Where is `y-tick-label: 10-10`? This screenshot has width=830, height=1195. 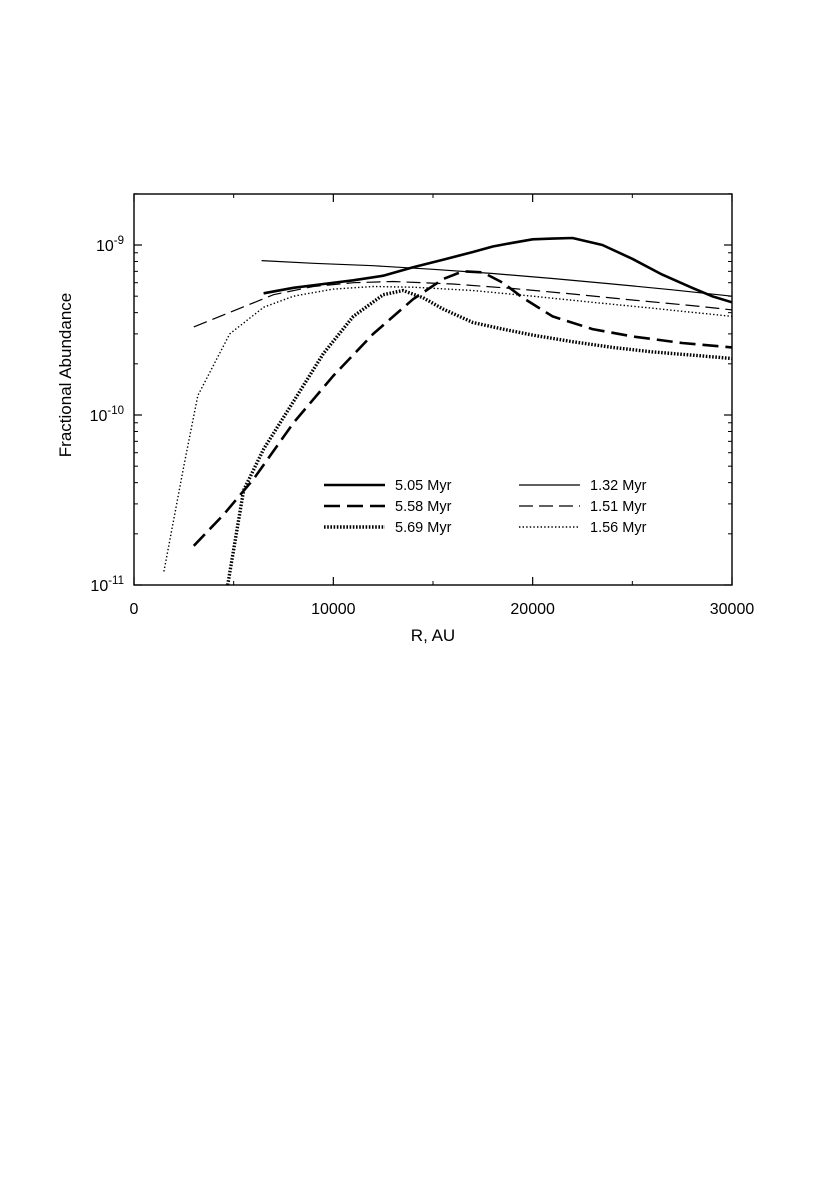
y-tick-label: 10-10 is located at coordinates (107, 415).